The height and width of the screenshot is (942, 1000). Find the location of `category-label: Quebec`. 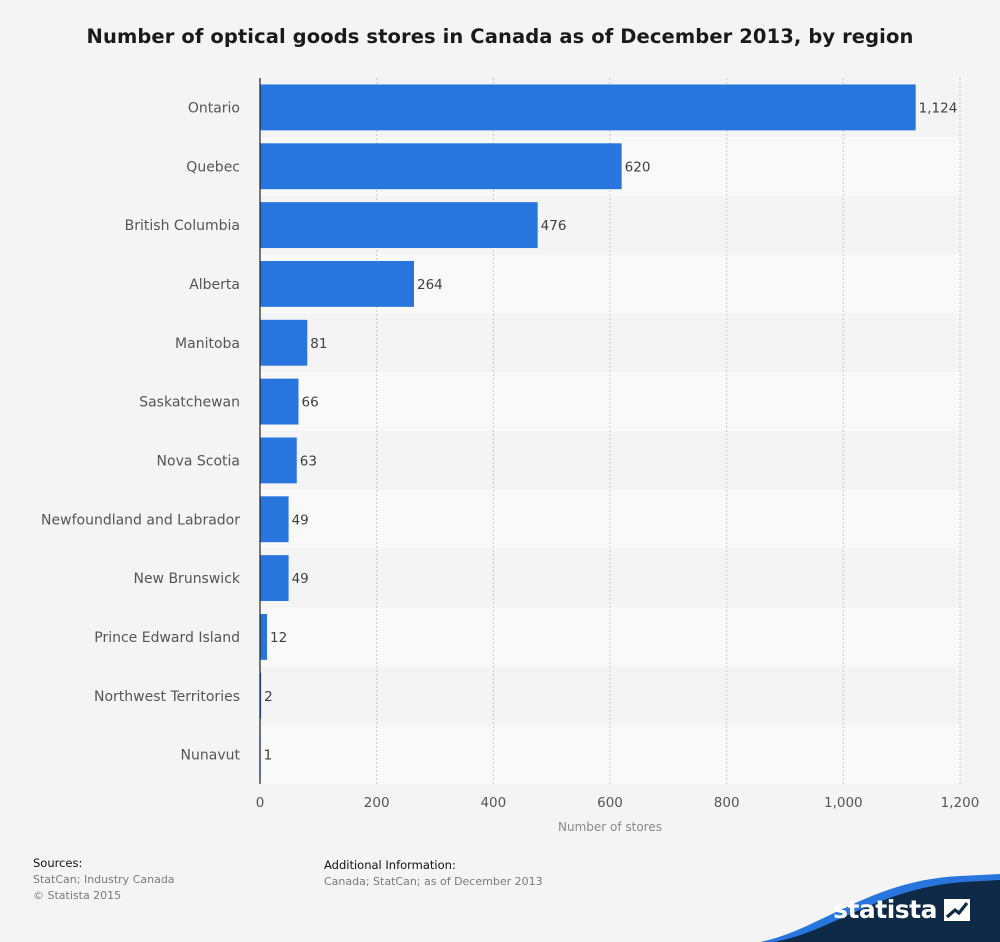

category-label: Quebec is located at coordinates (213, 167).